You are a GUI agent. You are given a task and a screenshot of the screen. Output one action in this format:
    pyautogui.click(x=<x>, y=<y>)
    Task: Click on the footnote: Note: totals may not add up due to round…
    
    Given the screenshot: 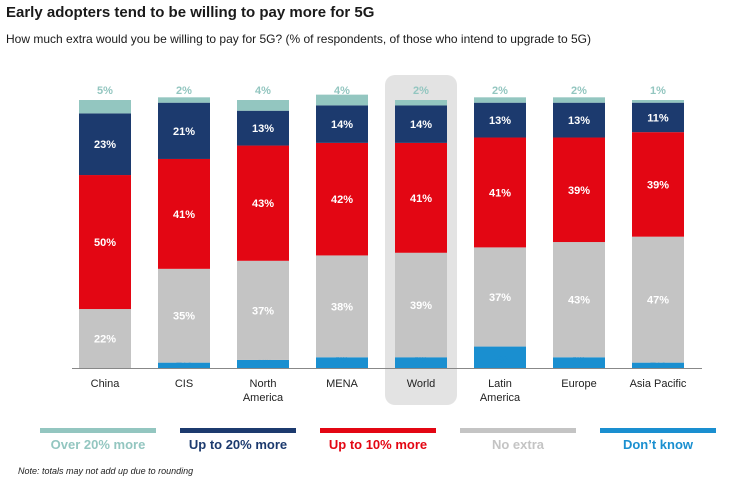 What is the action you would take?
    pyautogui.click(x=106, y=471)
    